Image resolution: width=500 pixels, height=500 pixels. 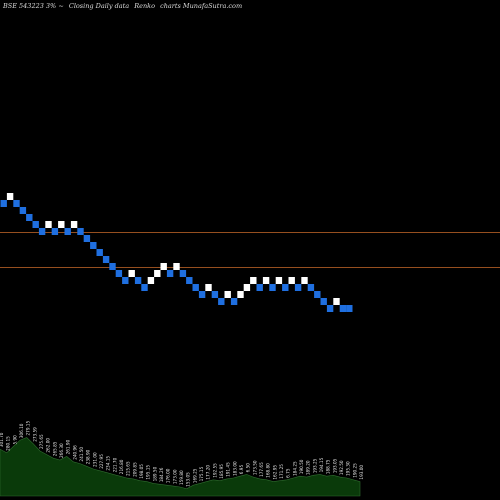 What do you see at coordinates (28, 428) in the screenshot?
I see `volume-label: 279.15` at bounding box center [28, 428].